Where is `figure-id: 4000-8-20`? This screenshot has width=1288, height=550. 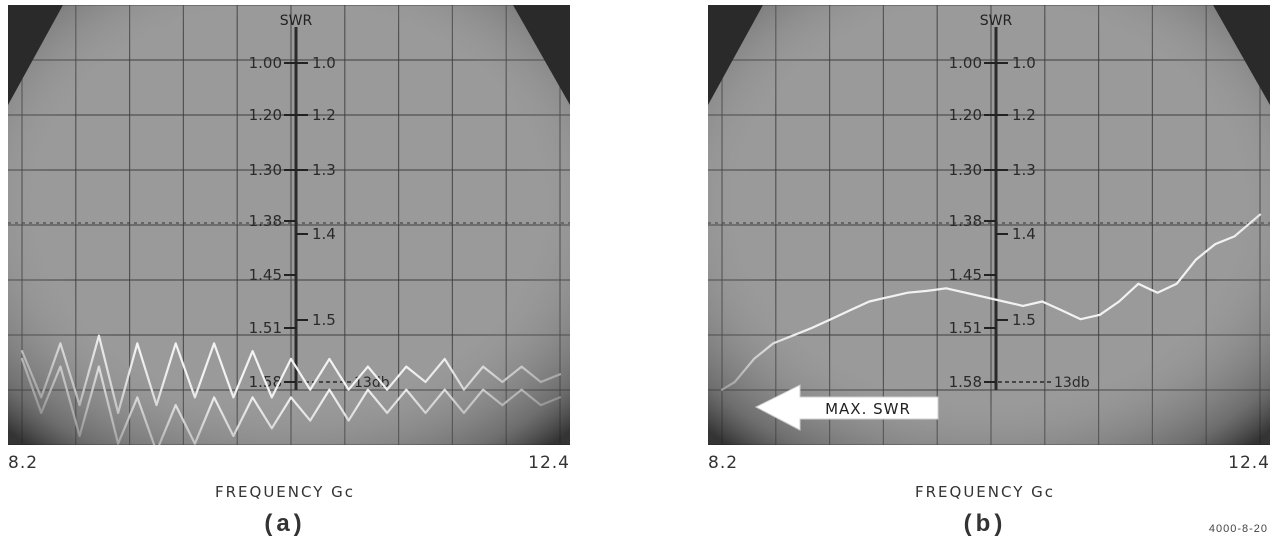
figure-id: 4000-8-20 is located at coordinates (1238, 529).